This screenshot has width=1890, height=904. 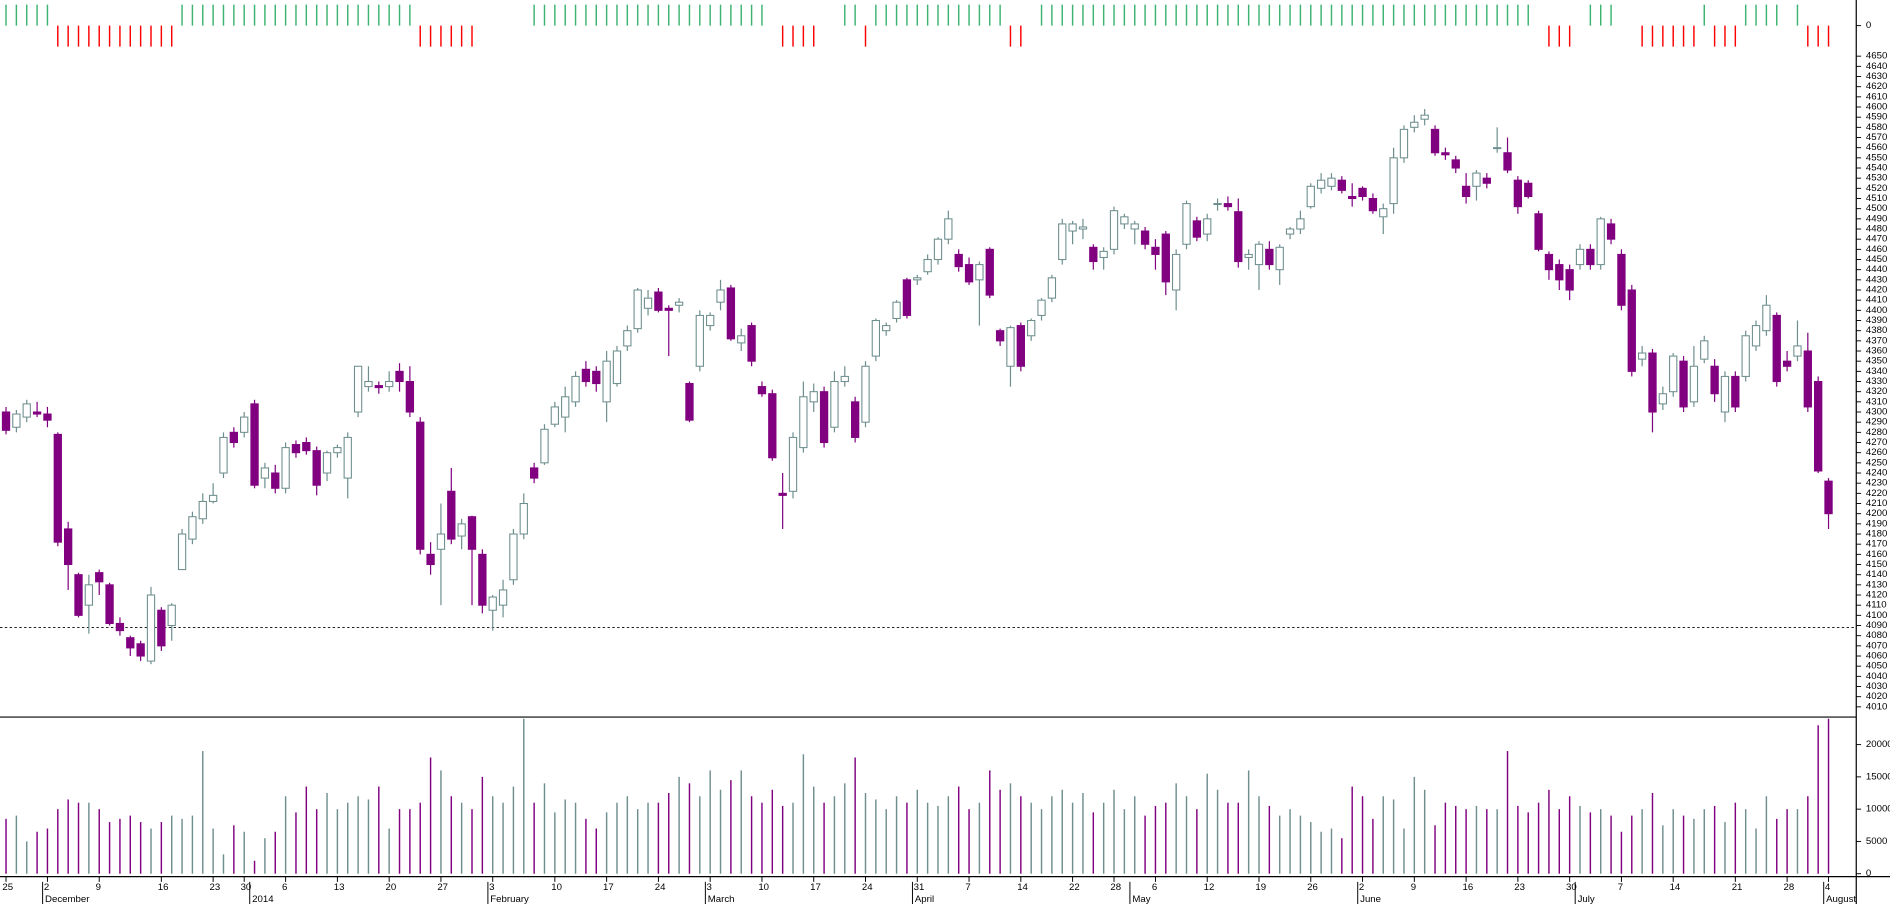 I want to click on month-label: April, so click(x=924, y=899).